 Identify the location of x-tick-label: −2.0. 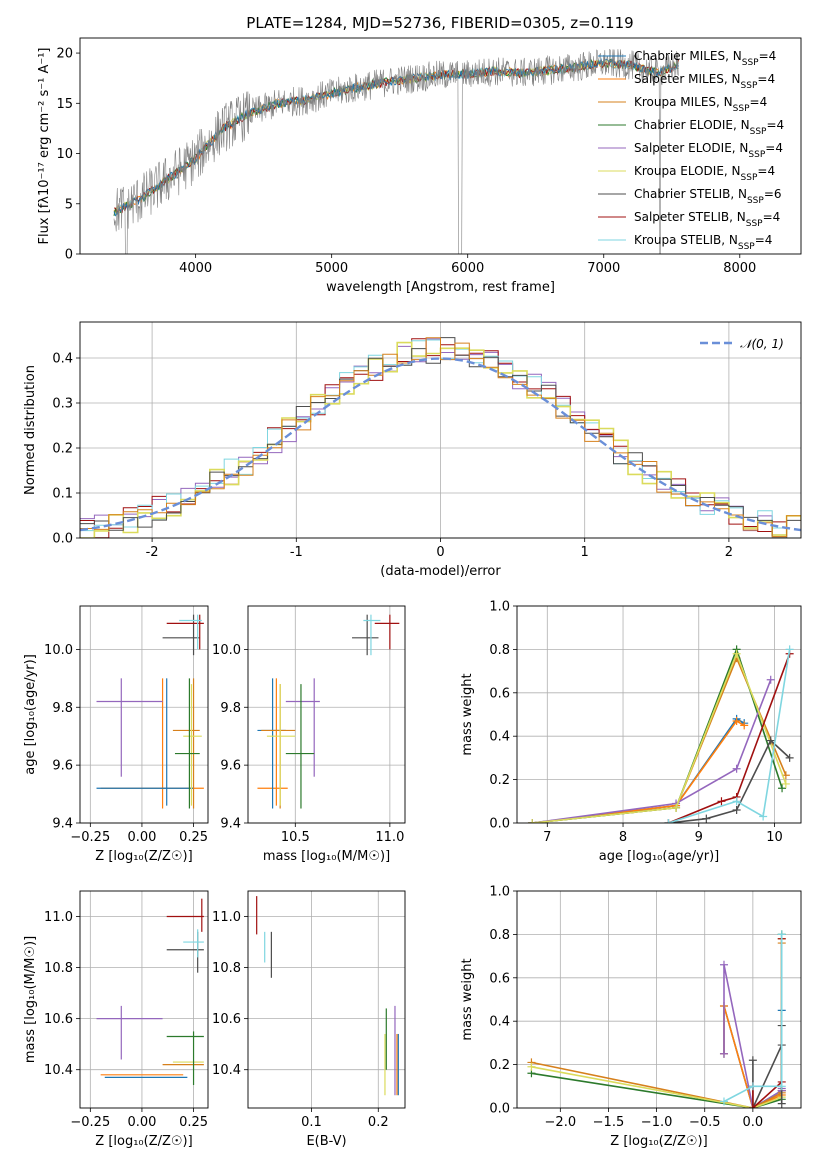
(561, 1122).